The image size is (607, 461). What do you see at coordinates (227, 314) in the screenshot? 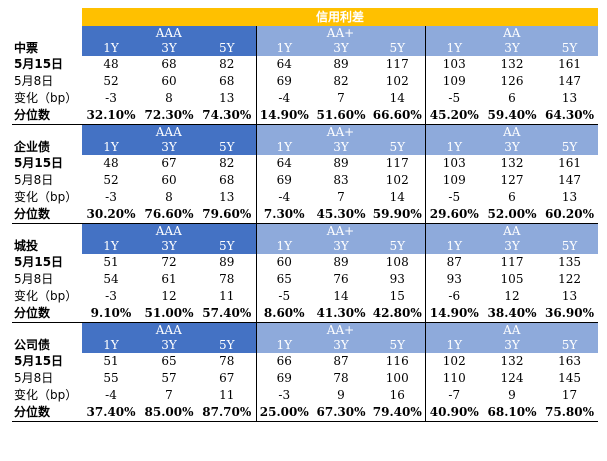
I see `value-cell: 57.40%` at bounding box center [227, 314].